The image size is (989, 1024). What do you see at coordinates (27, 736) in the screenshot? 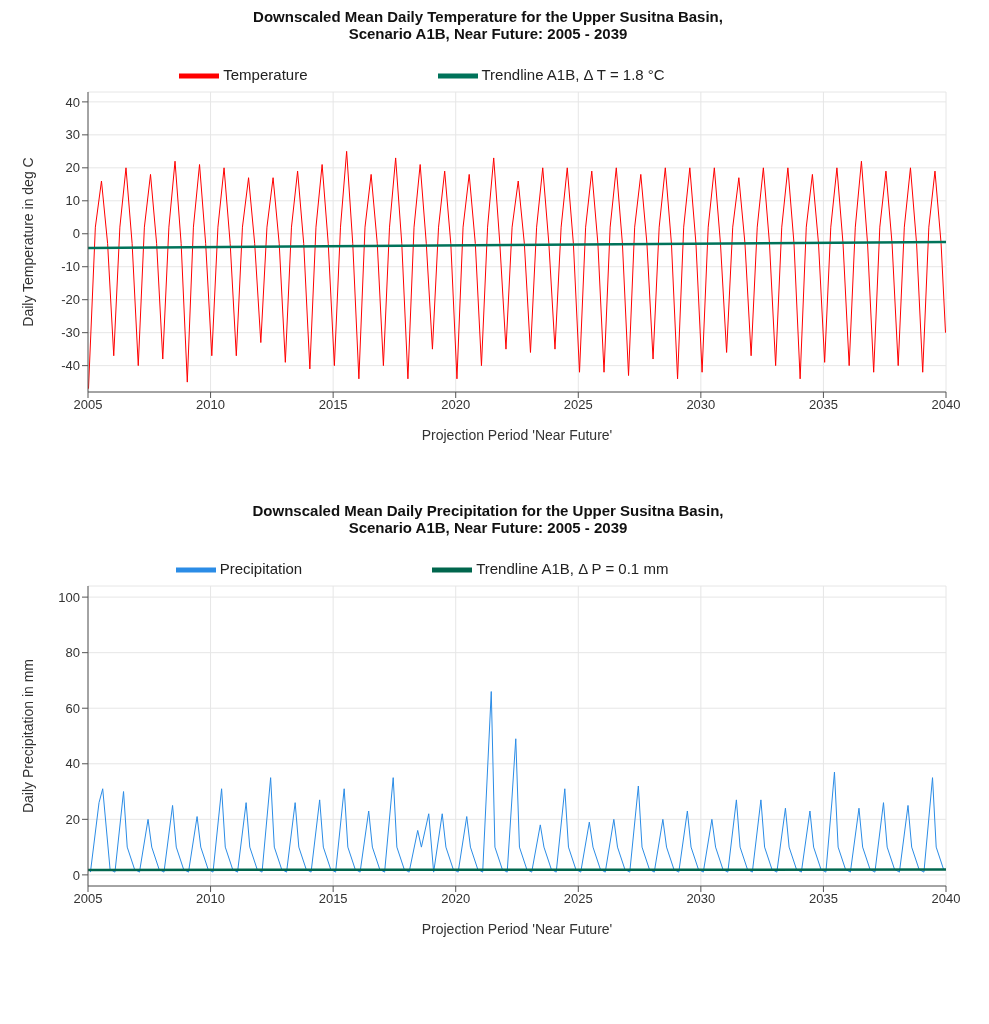
I see `y-axis-title: Daily Precipitation in mm` at bounding box center [27, 736].